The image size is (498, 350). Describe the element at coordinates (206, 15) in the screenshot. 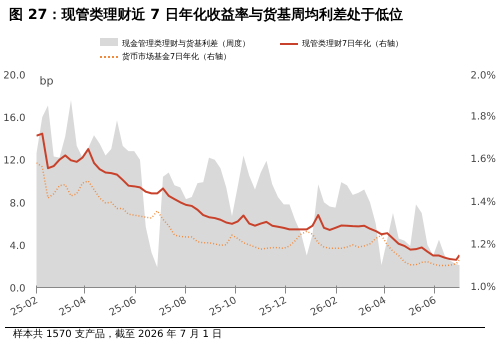

I see `chart-title: 图 27：现管类理财近 7 日年化收益率与货基周均利差处于低位` at that location.